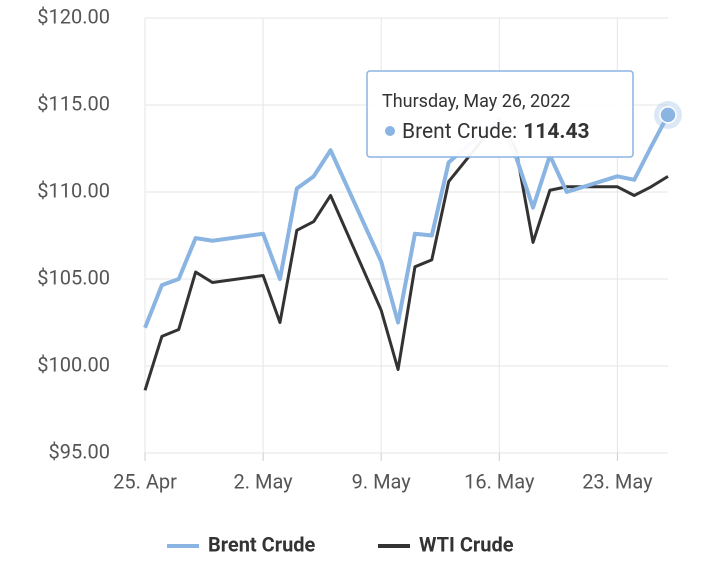 This screenshot has height=570, width=718. I want to click on hover-point, so click(668, 115).